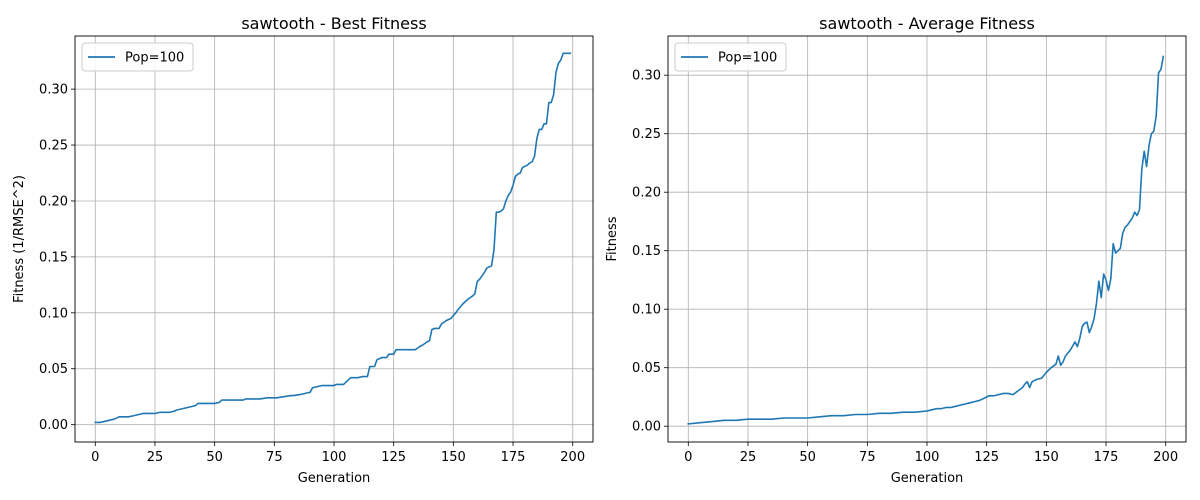  Describe the element at coordinates (333, 23) in the screenshot. I see `chart-title: sawtooth - Best Fitness` at that location.